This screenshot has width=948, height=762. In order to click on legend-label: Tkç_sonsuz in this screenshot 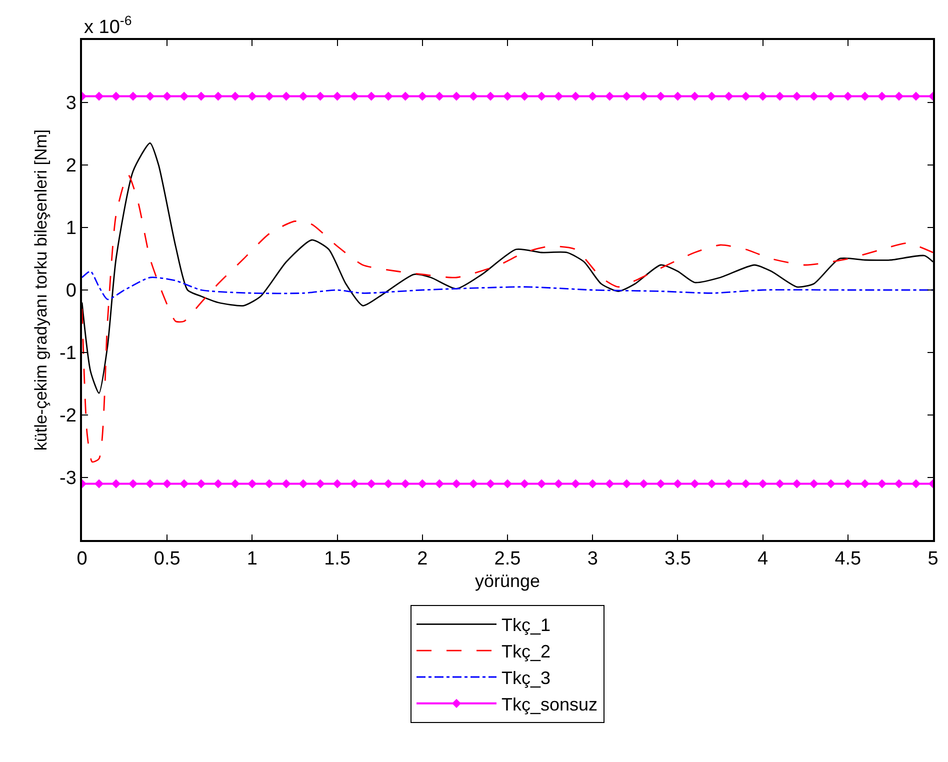, I will do `click(550, 704)`.